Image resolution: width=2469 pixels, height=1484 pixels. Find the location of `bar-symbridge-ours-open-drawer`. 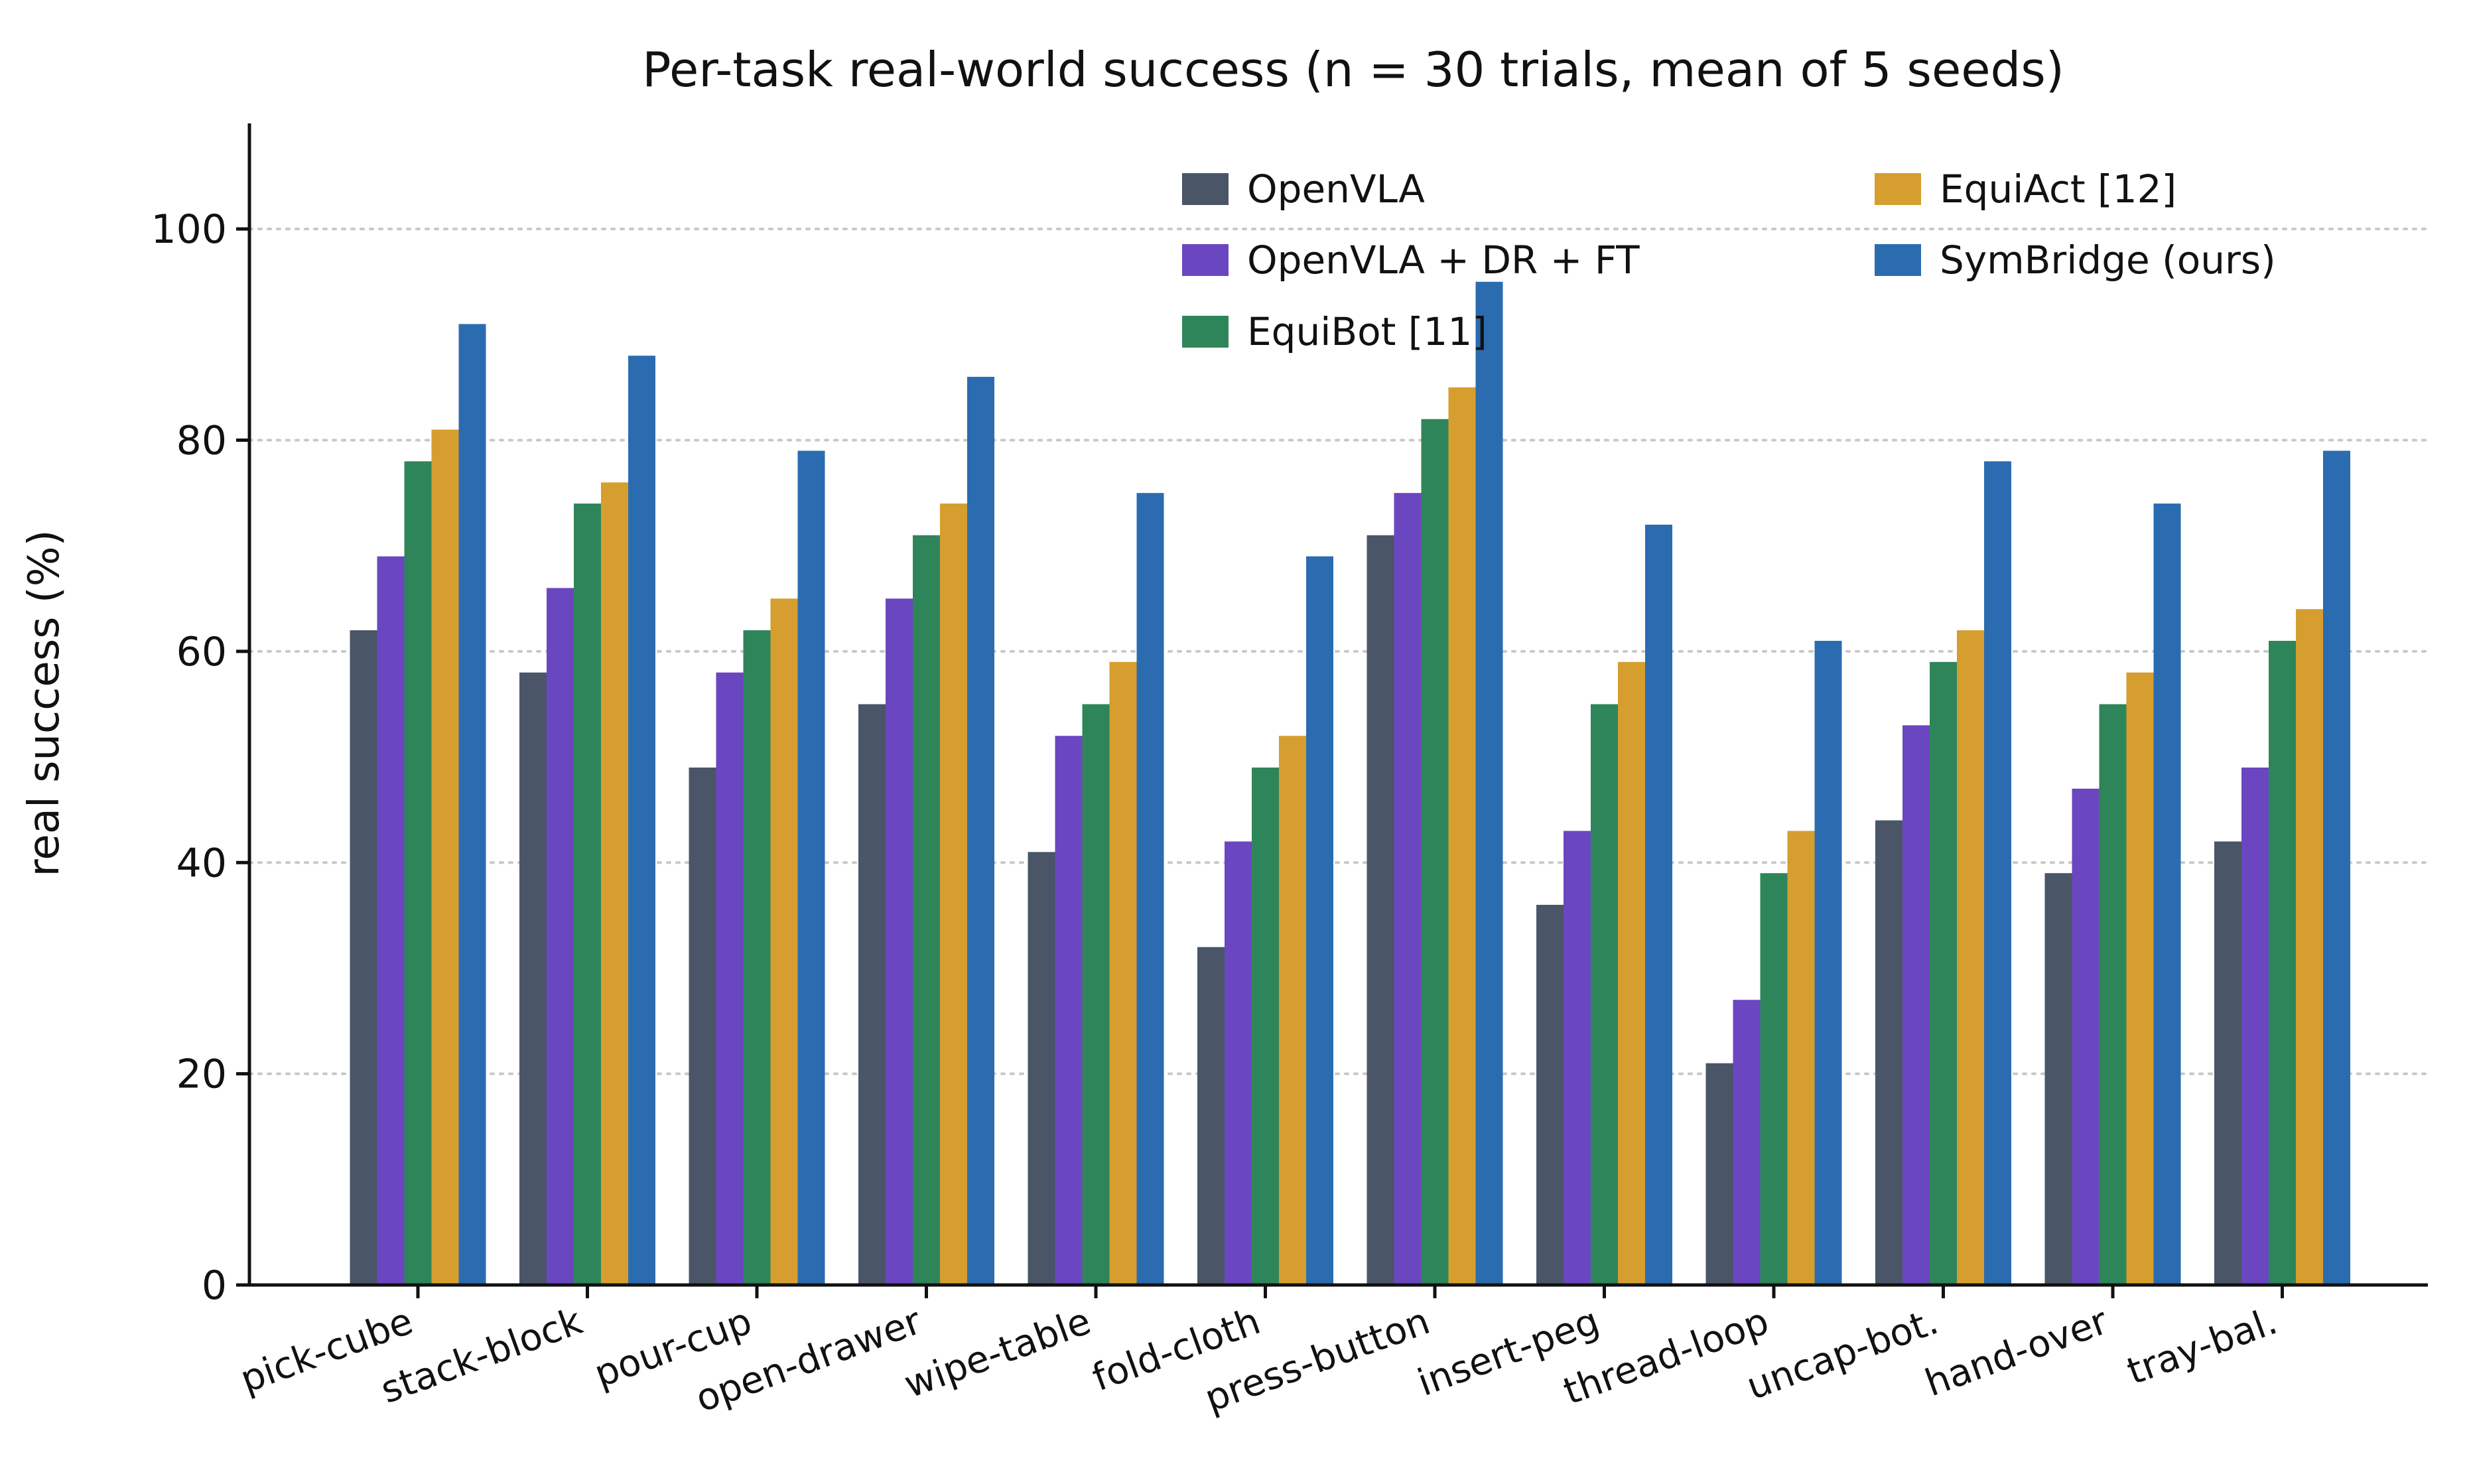

bar-symbridge-ours-open-drawer is located at coordinates (980, 831).